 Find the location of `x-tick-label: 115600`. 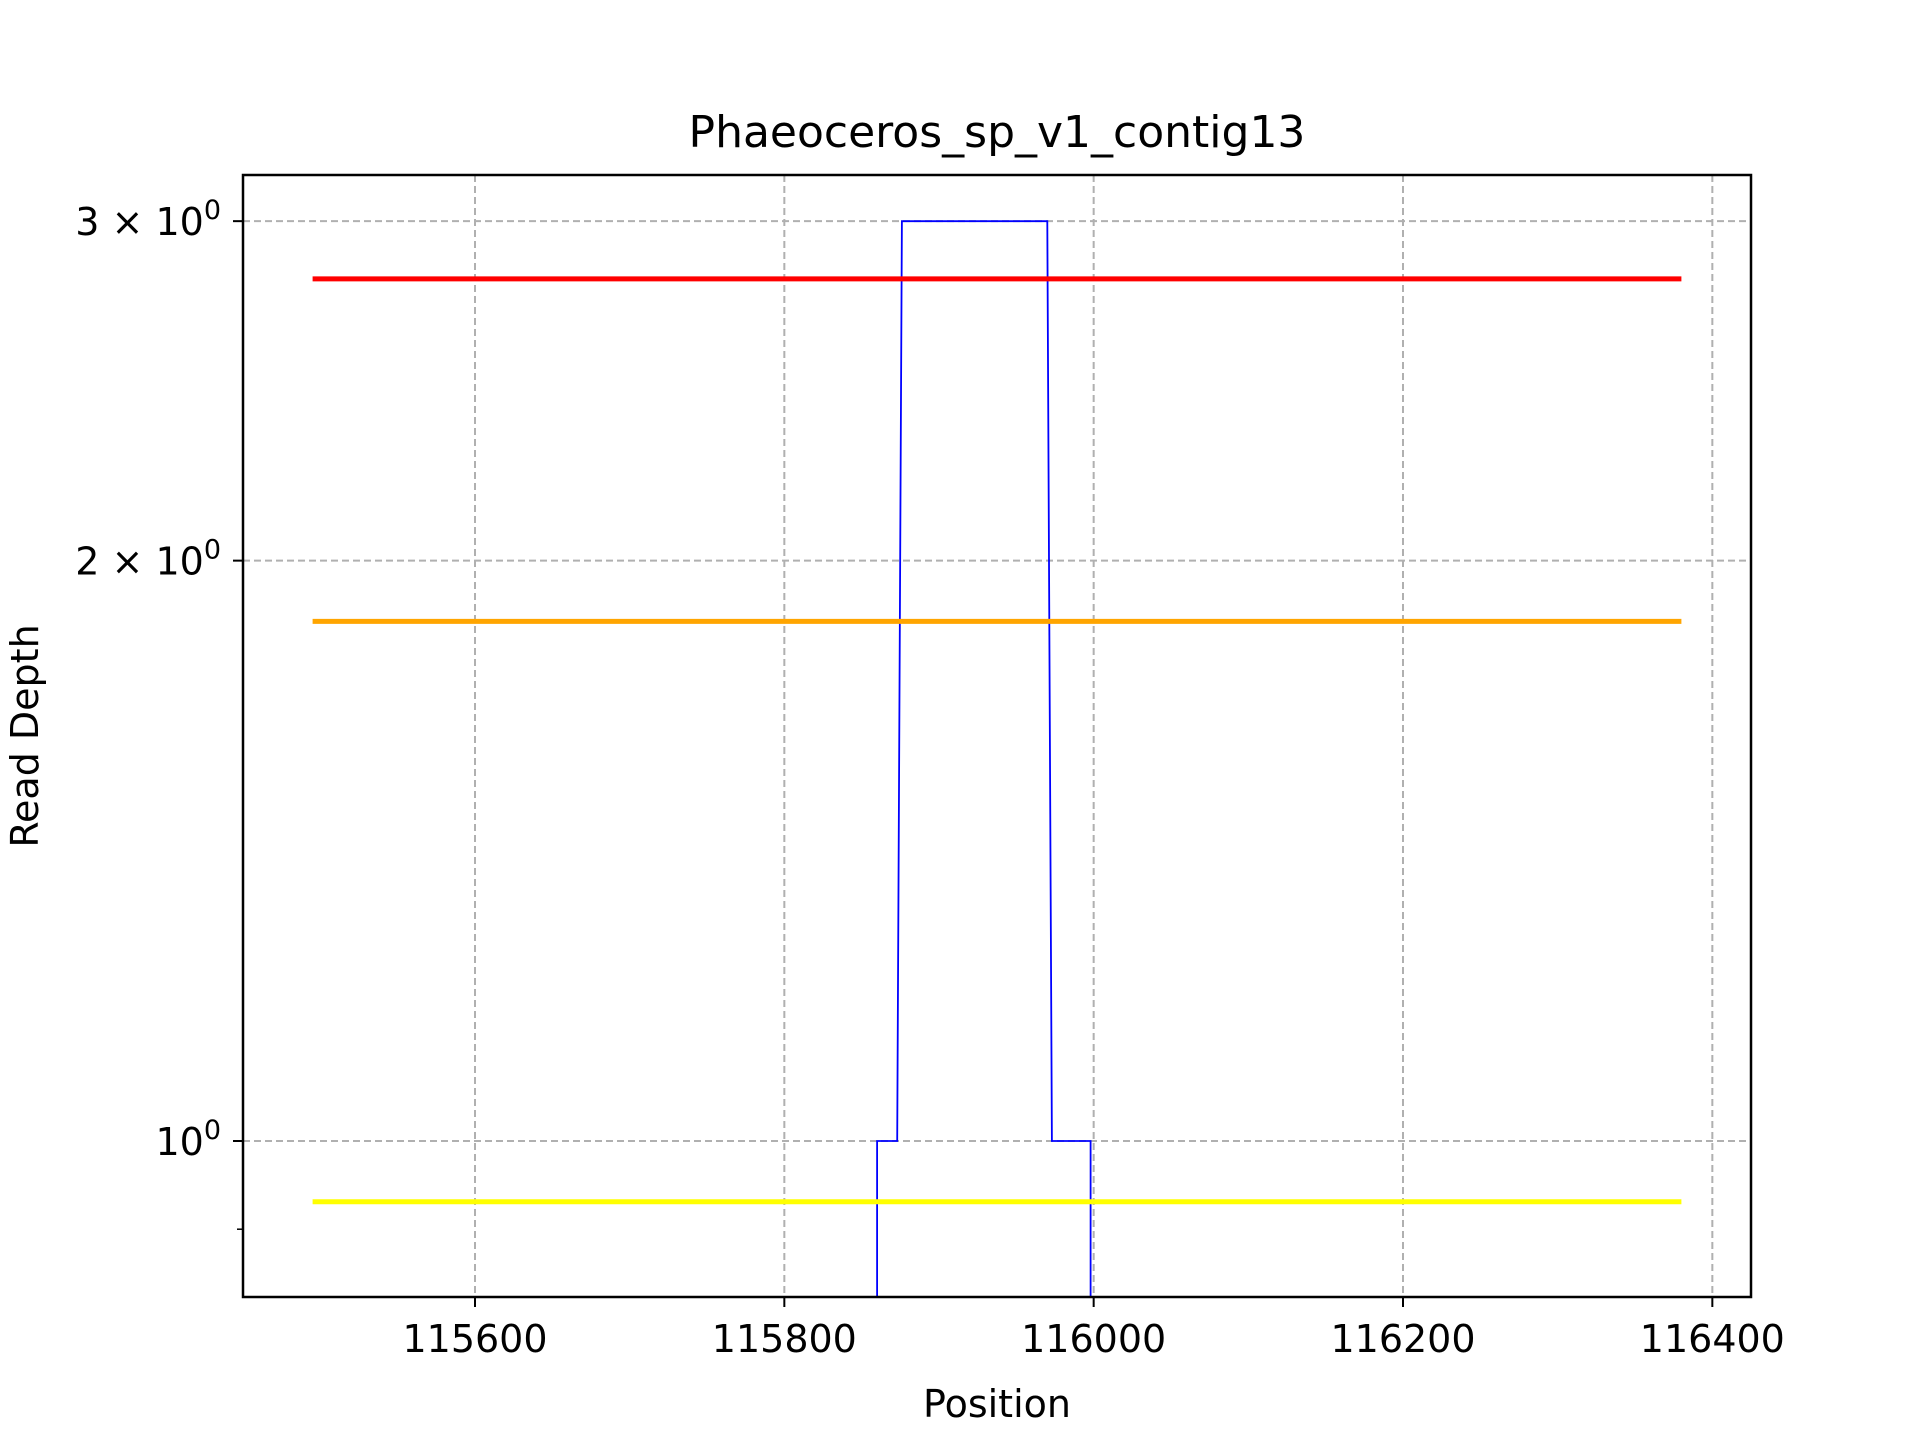

x-tick-label: 115600 is located at coordinates (474, 1339).